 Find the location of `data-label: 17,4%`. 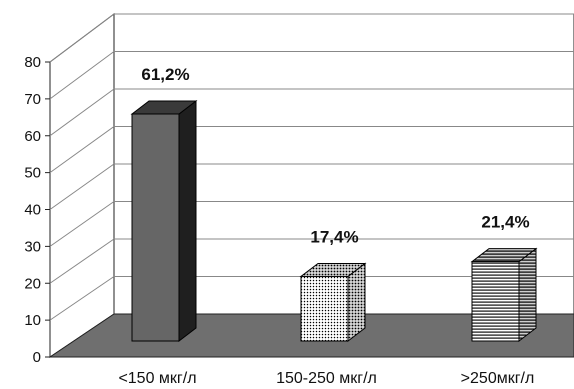

data-label: 17,4% is located at coordinates (334, 236).